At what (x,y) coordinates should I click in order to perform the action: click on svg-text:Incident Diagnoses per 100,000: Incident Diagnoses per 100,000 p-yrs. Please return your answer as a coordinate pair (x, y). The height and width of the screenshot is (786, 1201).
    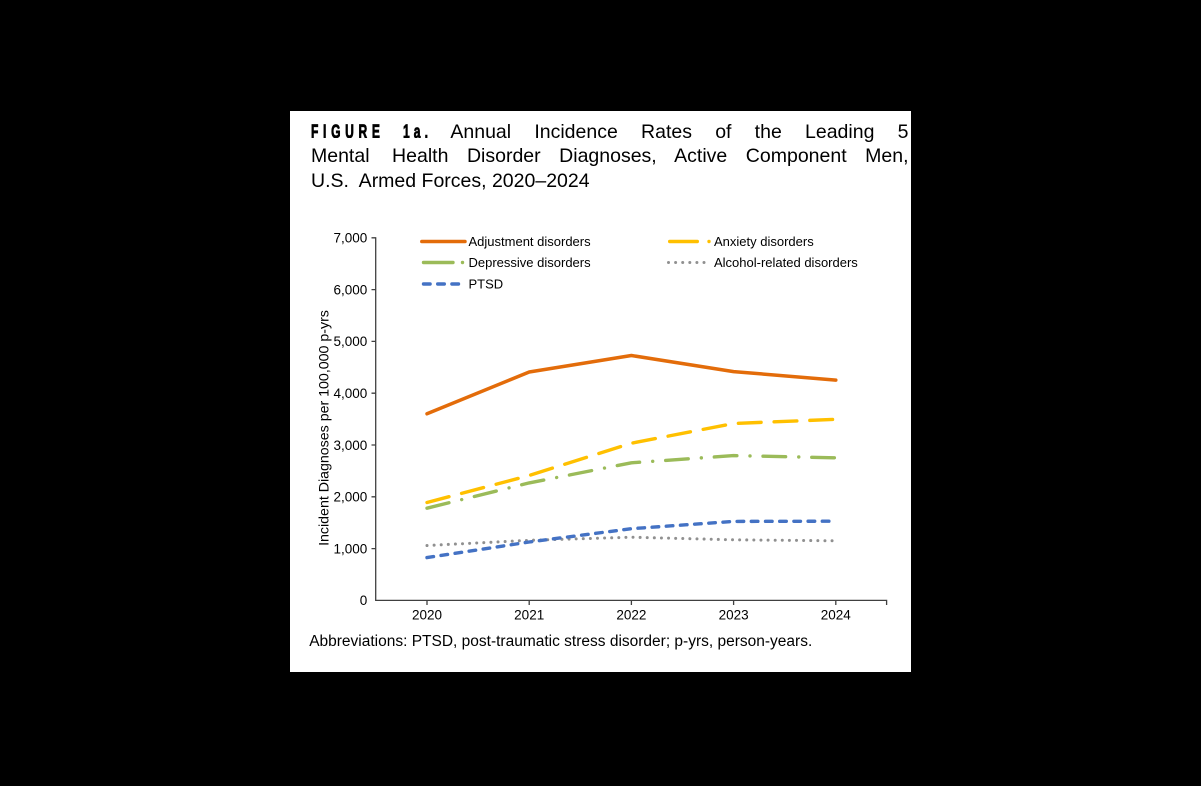
    Looking at the image, I should click on (325, 428).